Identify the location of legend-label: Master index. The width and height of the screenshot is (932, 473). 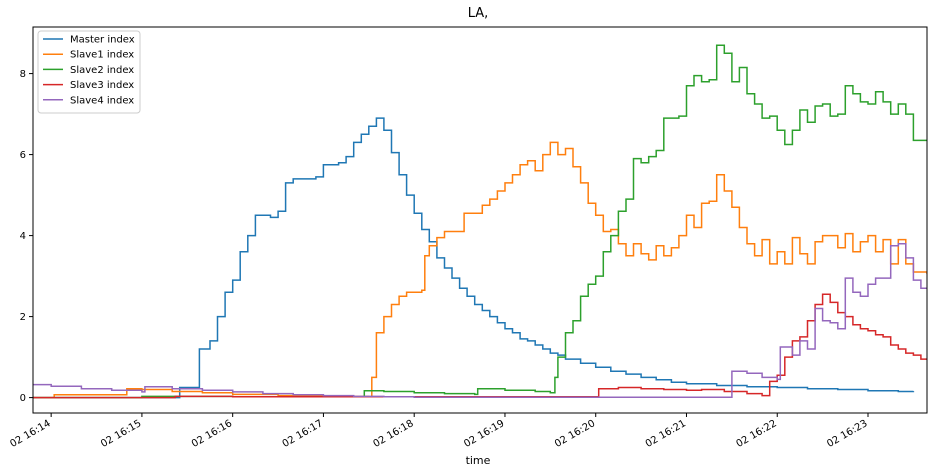
(102, 40).